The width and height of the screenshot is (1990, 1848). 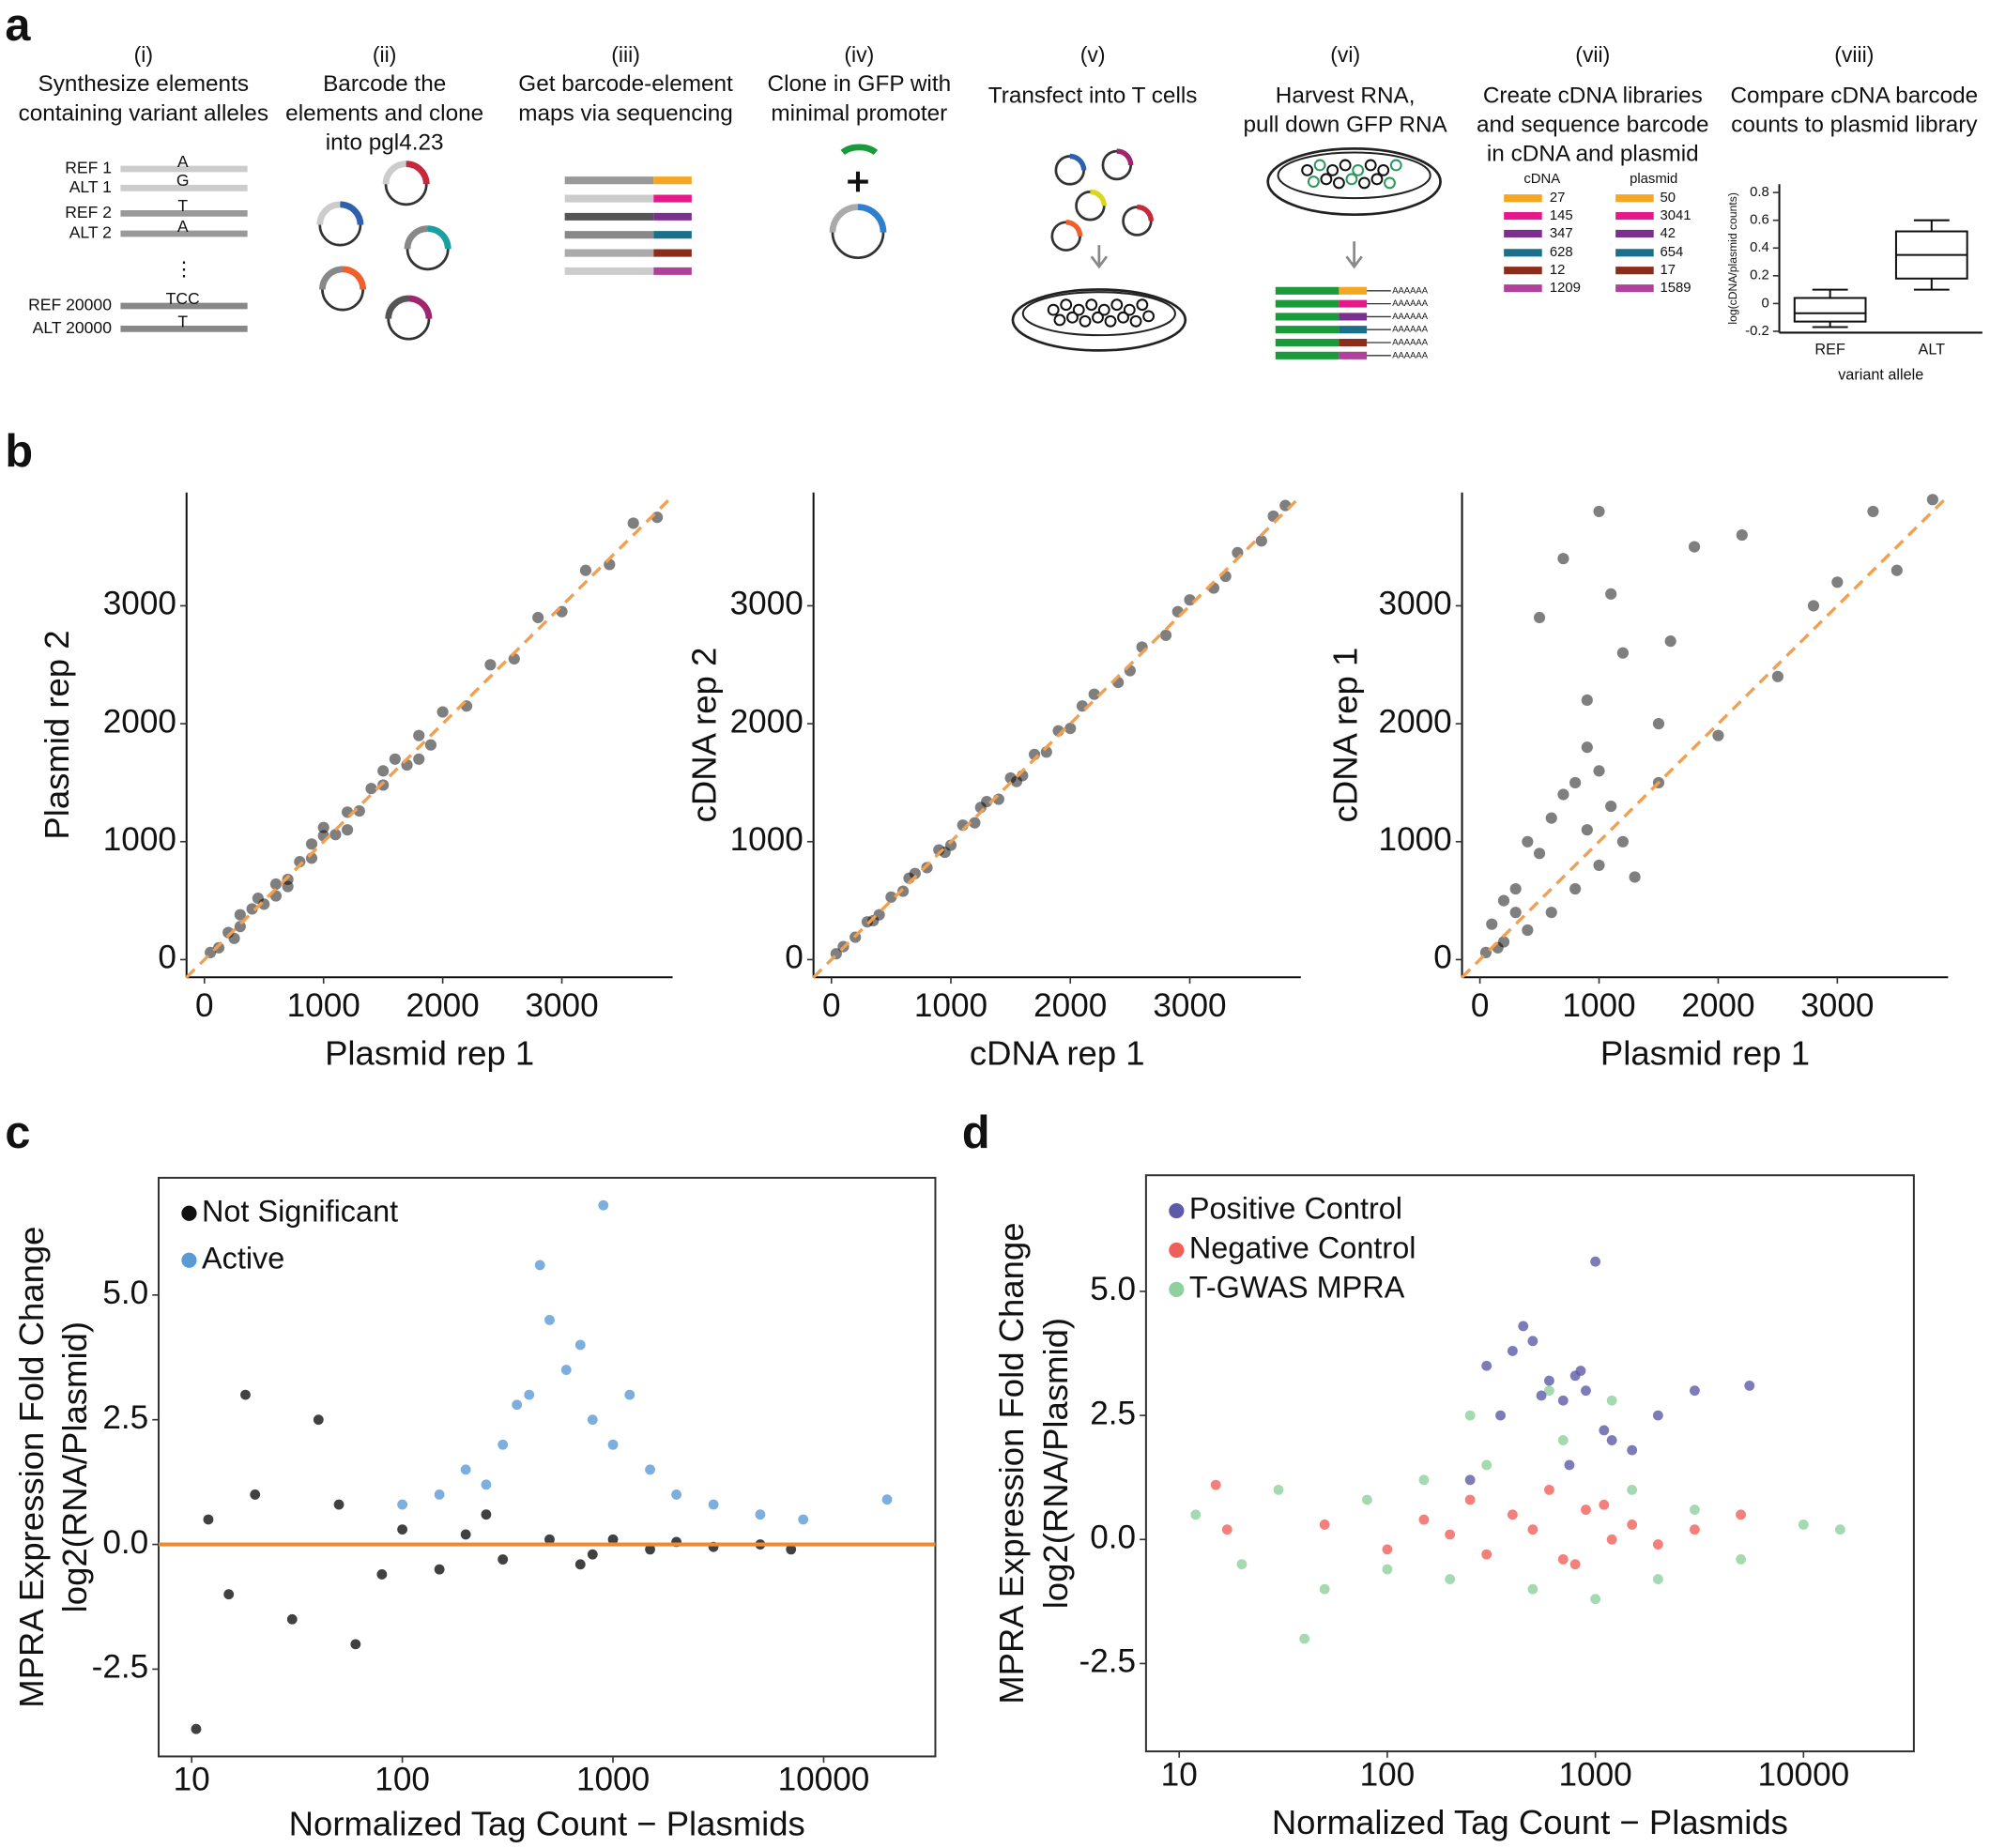 What do you see at coordinates (18, 25) in the screenshot?
I see `panel-label: a` at bounding box center [18, 25].